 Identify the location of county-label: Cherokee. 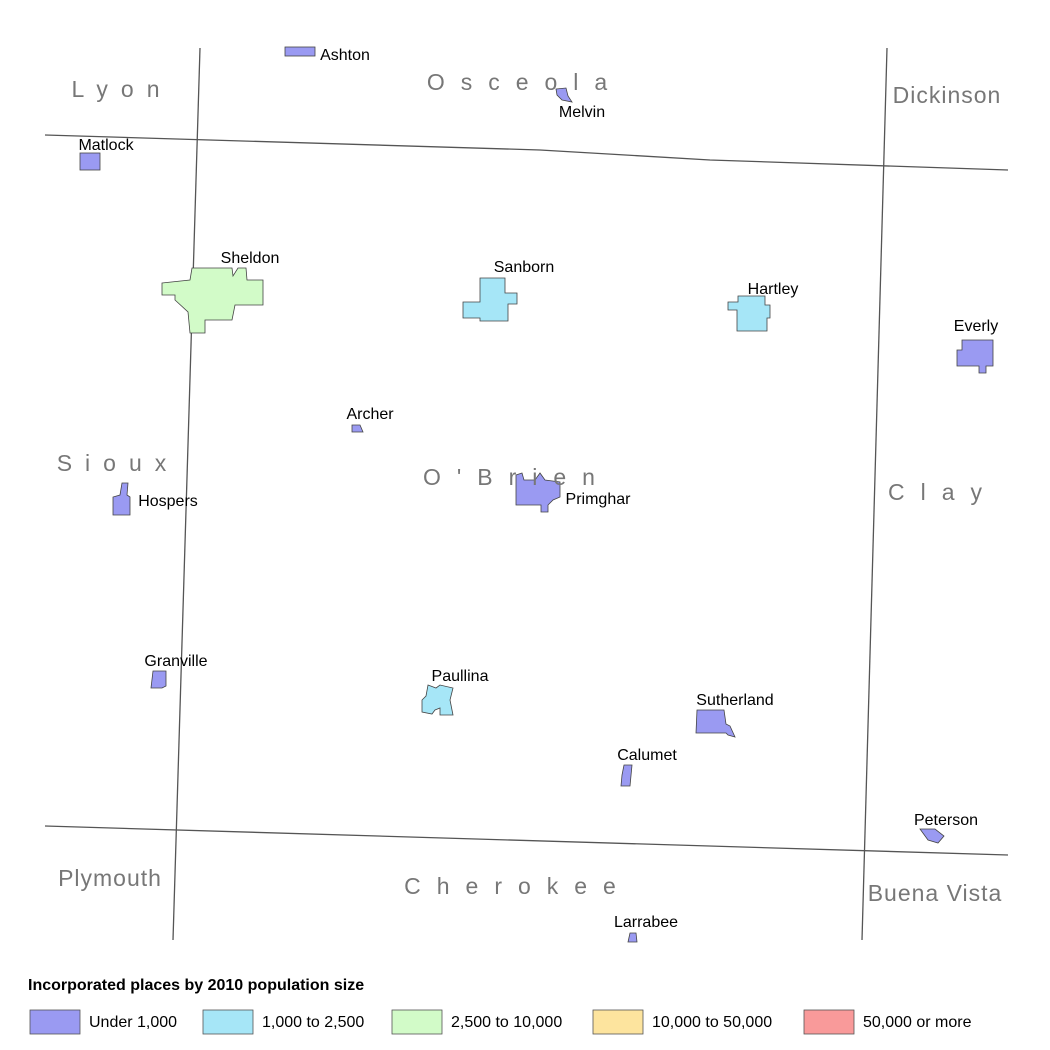
(518, 886).